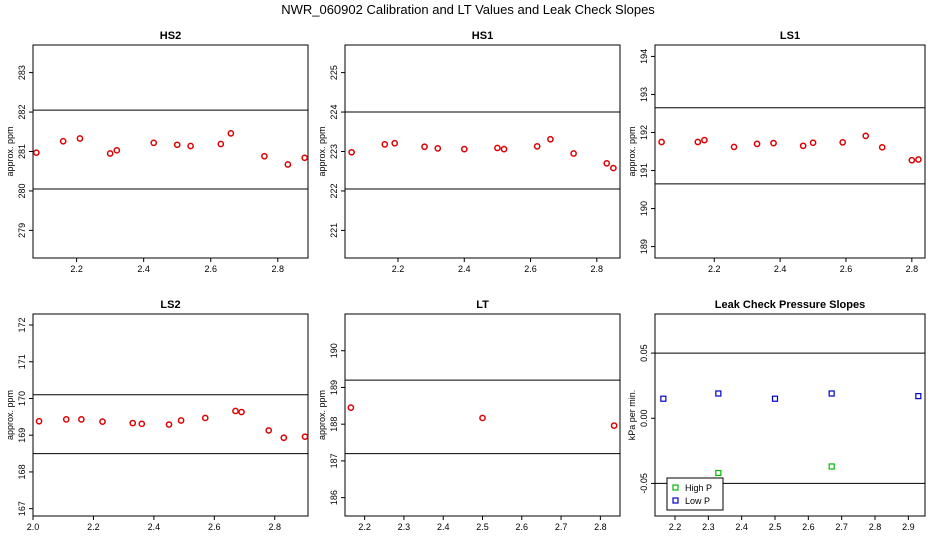  Describe the element at coordinates (695, 494) in the screenshot. I see `legend-box` at that location.